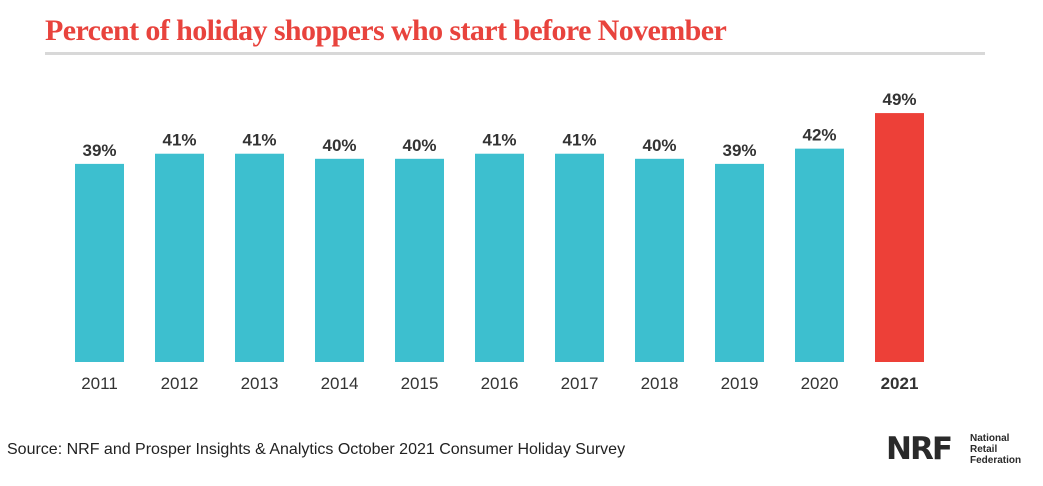 Image resolution: width=1043 pixels, height=486 pixels. Describe the element at coordinates (259, 140) in the screenshot. I see `value-label-2013: 41%` at that location.